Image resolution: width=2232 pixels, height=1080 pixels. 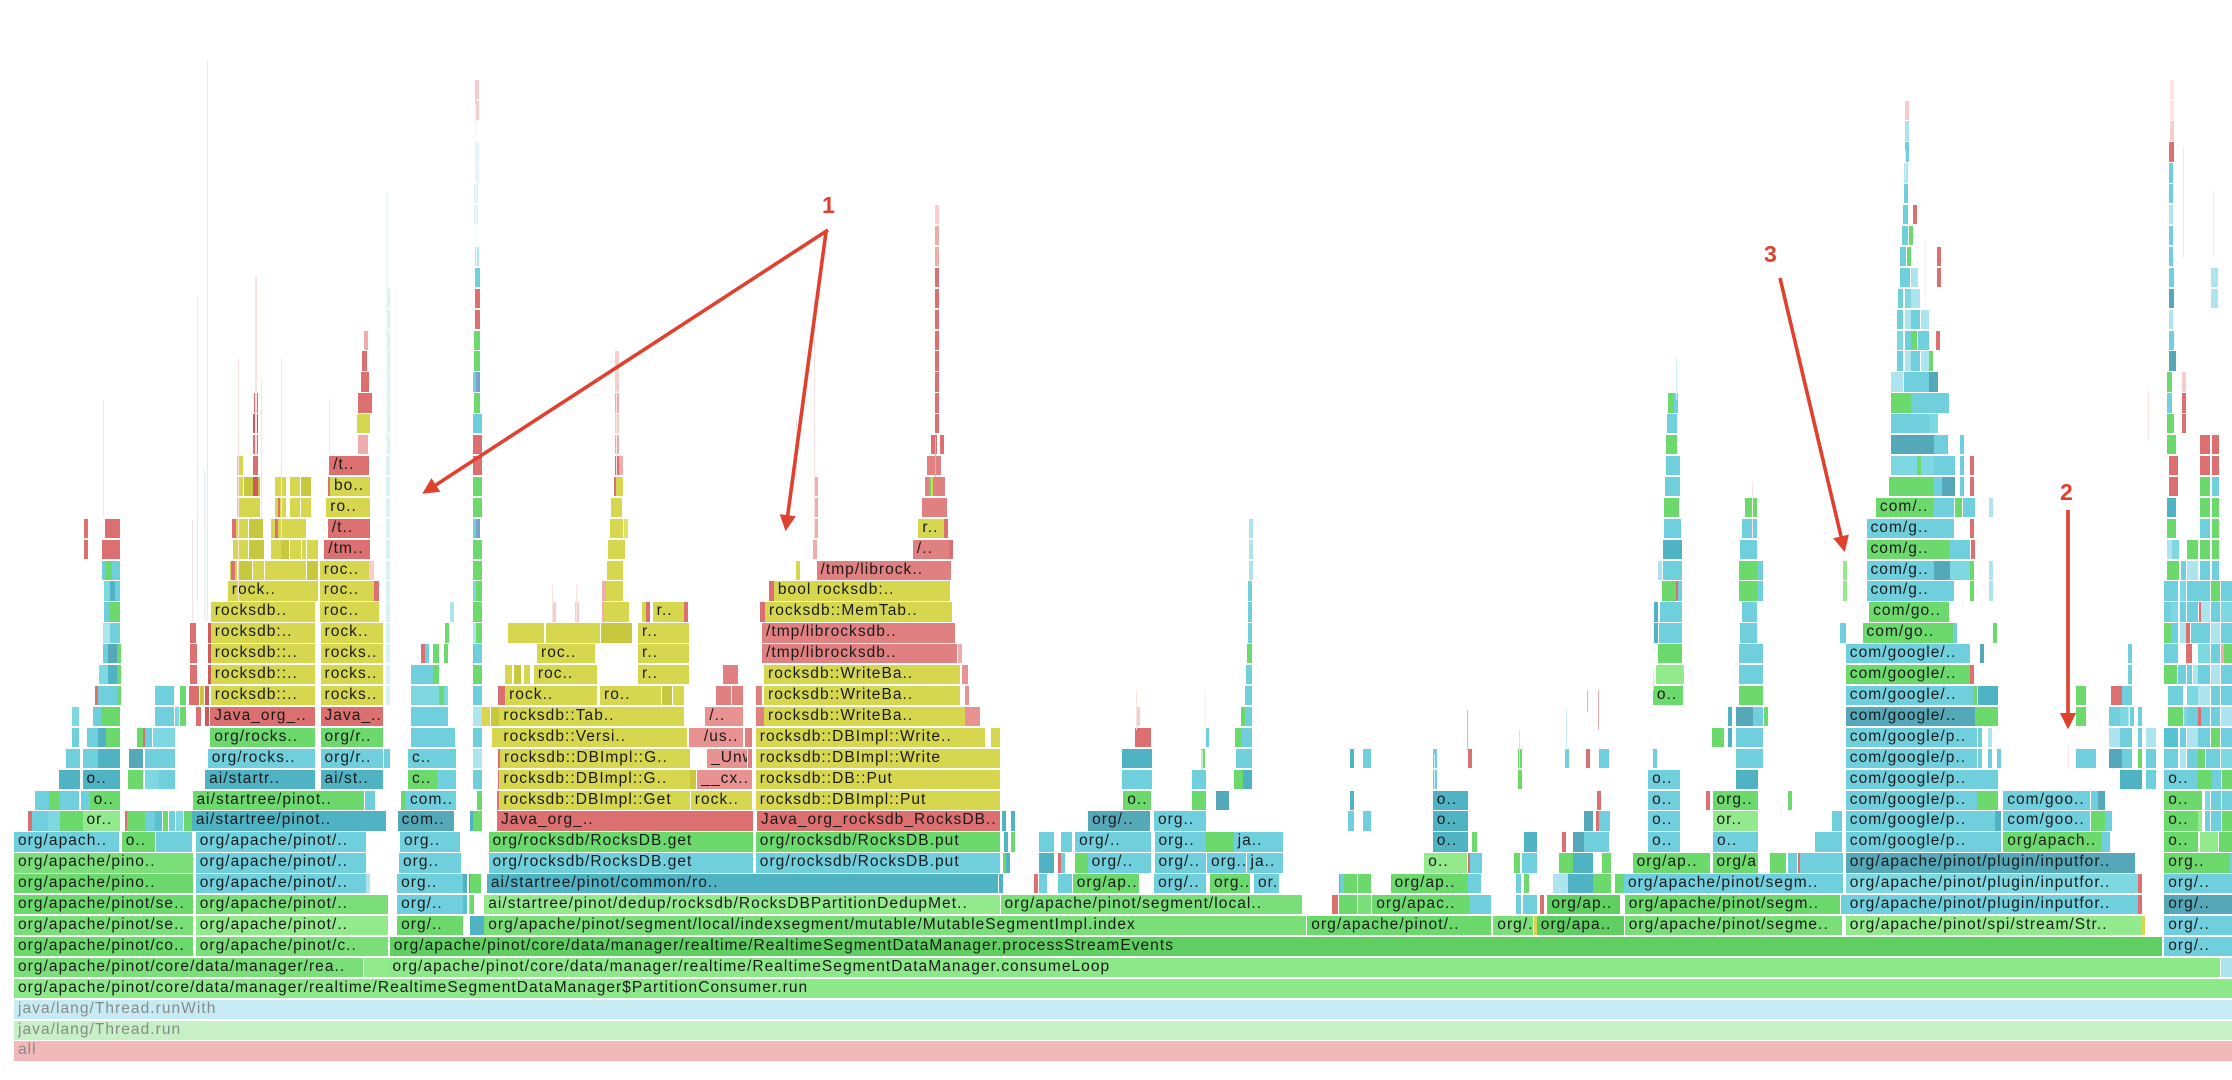 What do you see at coordinates (828, 205) in the screenshot?
I see `svg-text: 1` at bounding box center [828, 205].